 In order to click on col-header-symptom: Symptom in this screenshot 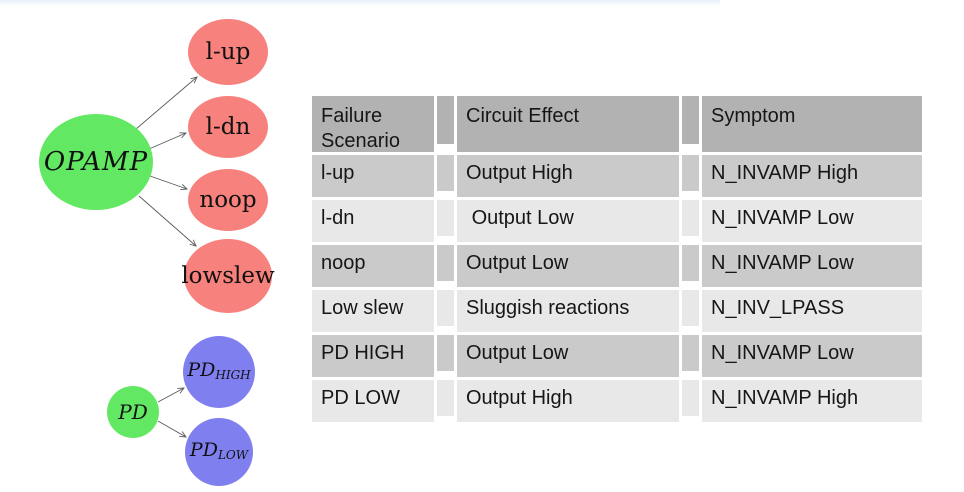, I will do `click(812, 124)`.